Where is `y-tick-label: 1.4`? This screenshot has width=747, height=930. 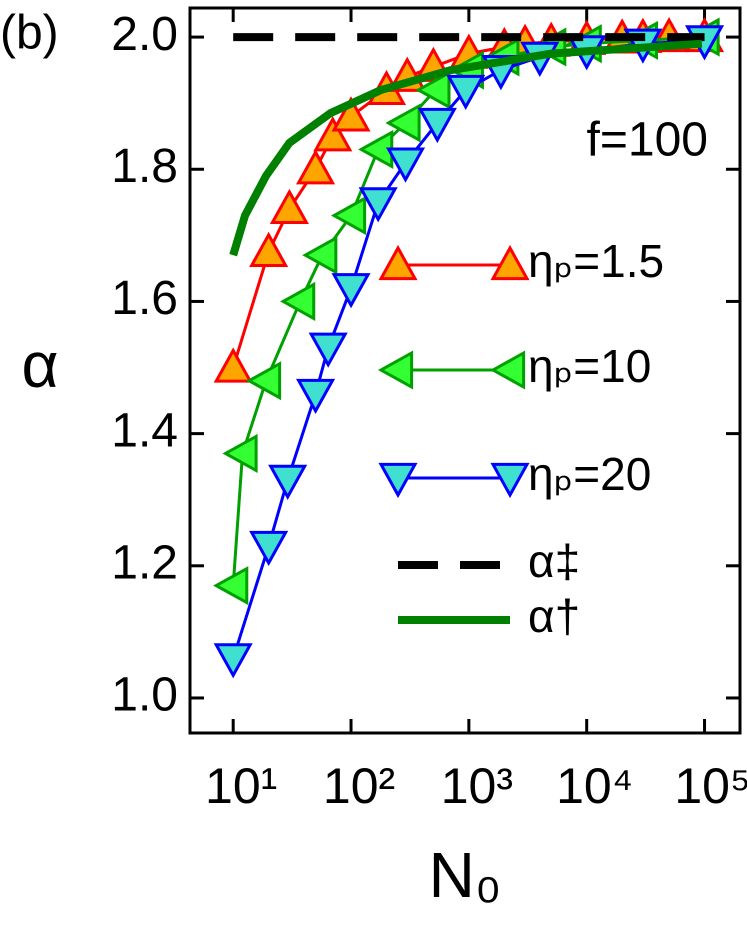 y-tick-label: 1.4 is located at coordinates (144, 430).